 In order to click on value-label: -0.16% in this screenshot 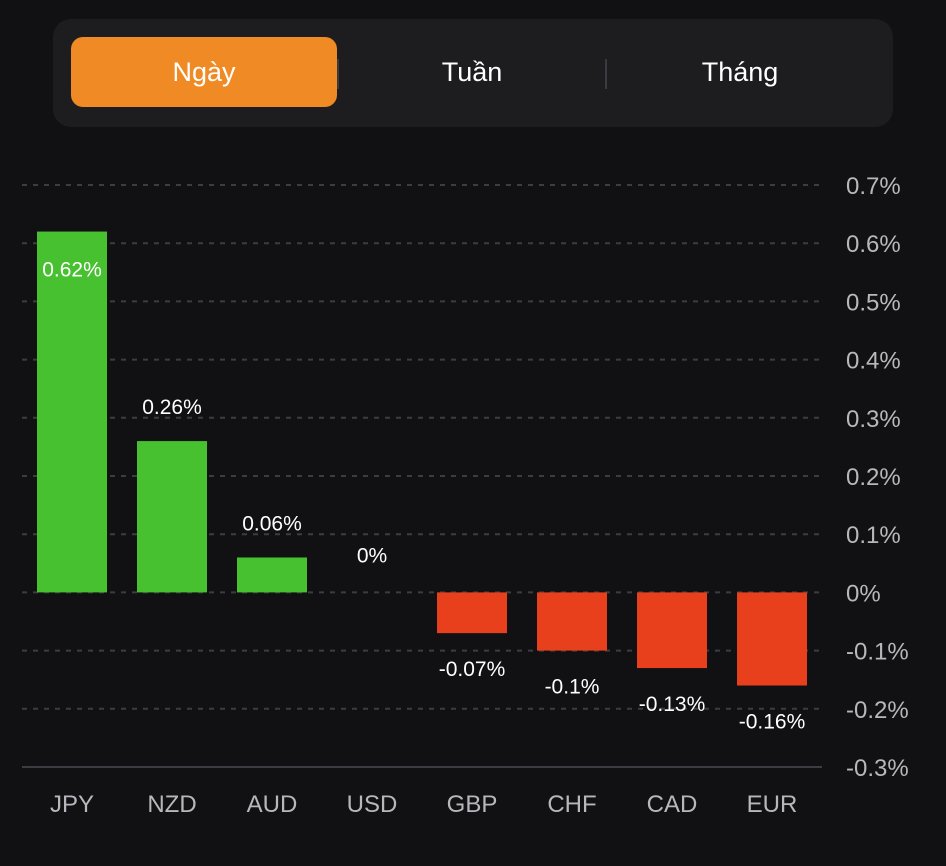, I will do `click(772, 722)`.